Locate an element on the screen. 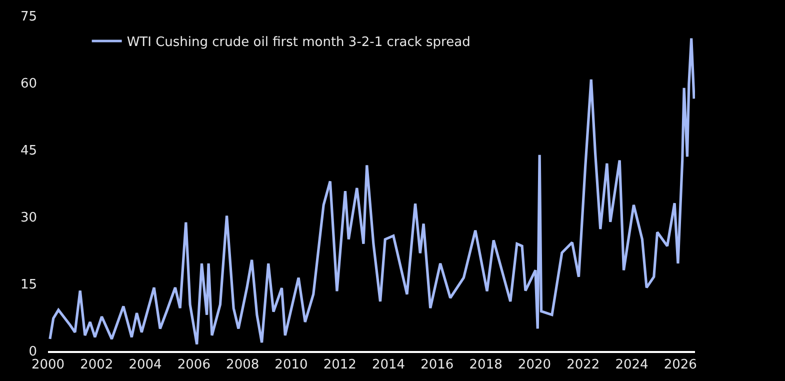  x-tick-label: 2000 is located at coordinates (48, 365).